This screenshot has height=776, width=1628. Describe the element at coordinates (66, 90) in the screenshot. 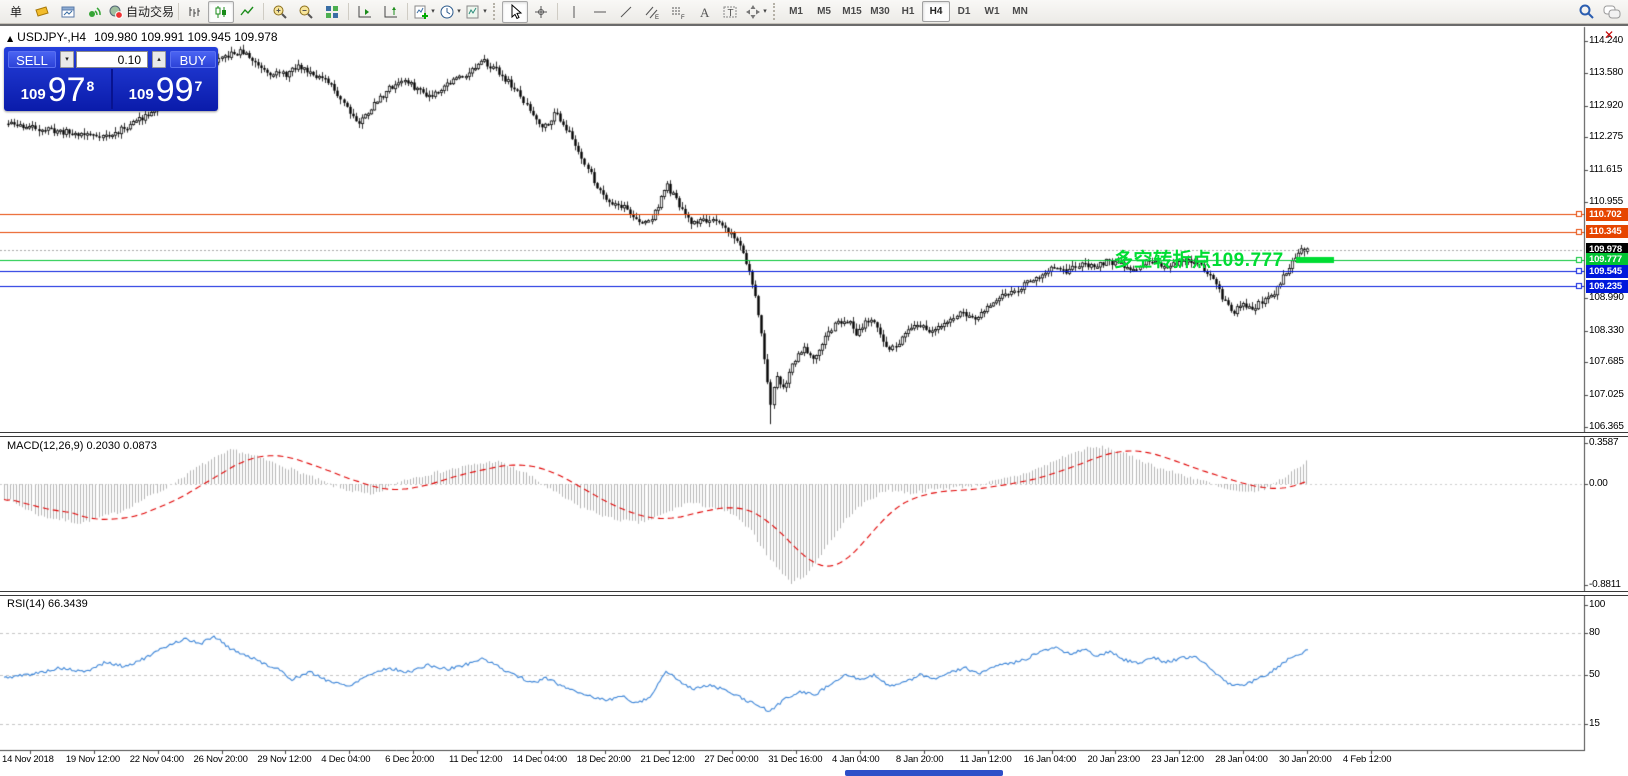

I see `sell-price-big: 97` at that location.